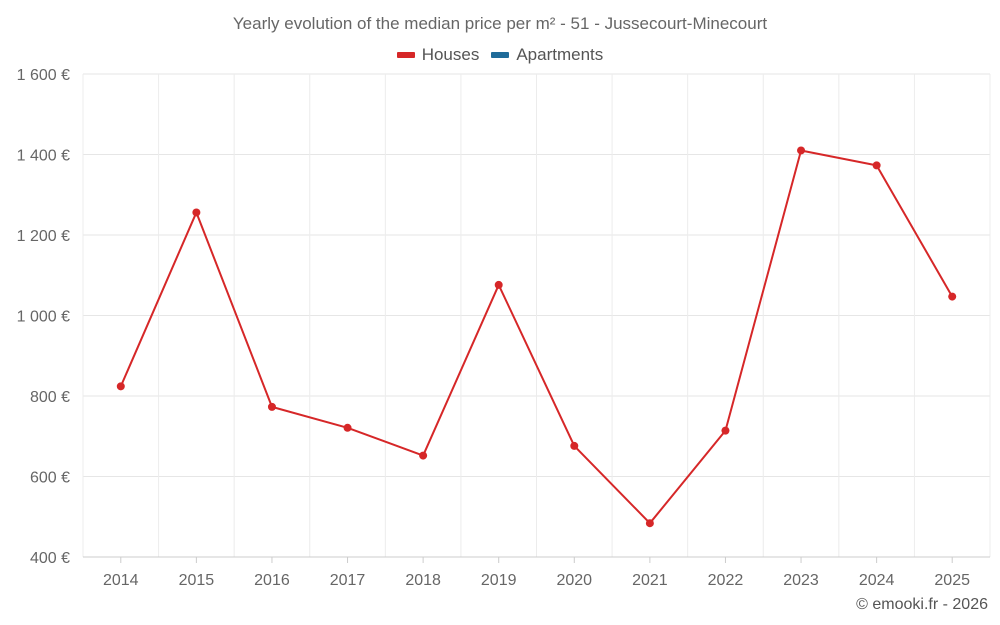  What do you see at coordinates (348, 580) in the screenshot?
I see `x-tick-label: 2017` at bounding box center [348, 580].